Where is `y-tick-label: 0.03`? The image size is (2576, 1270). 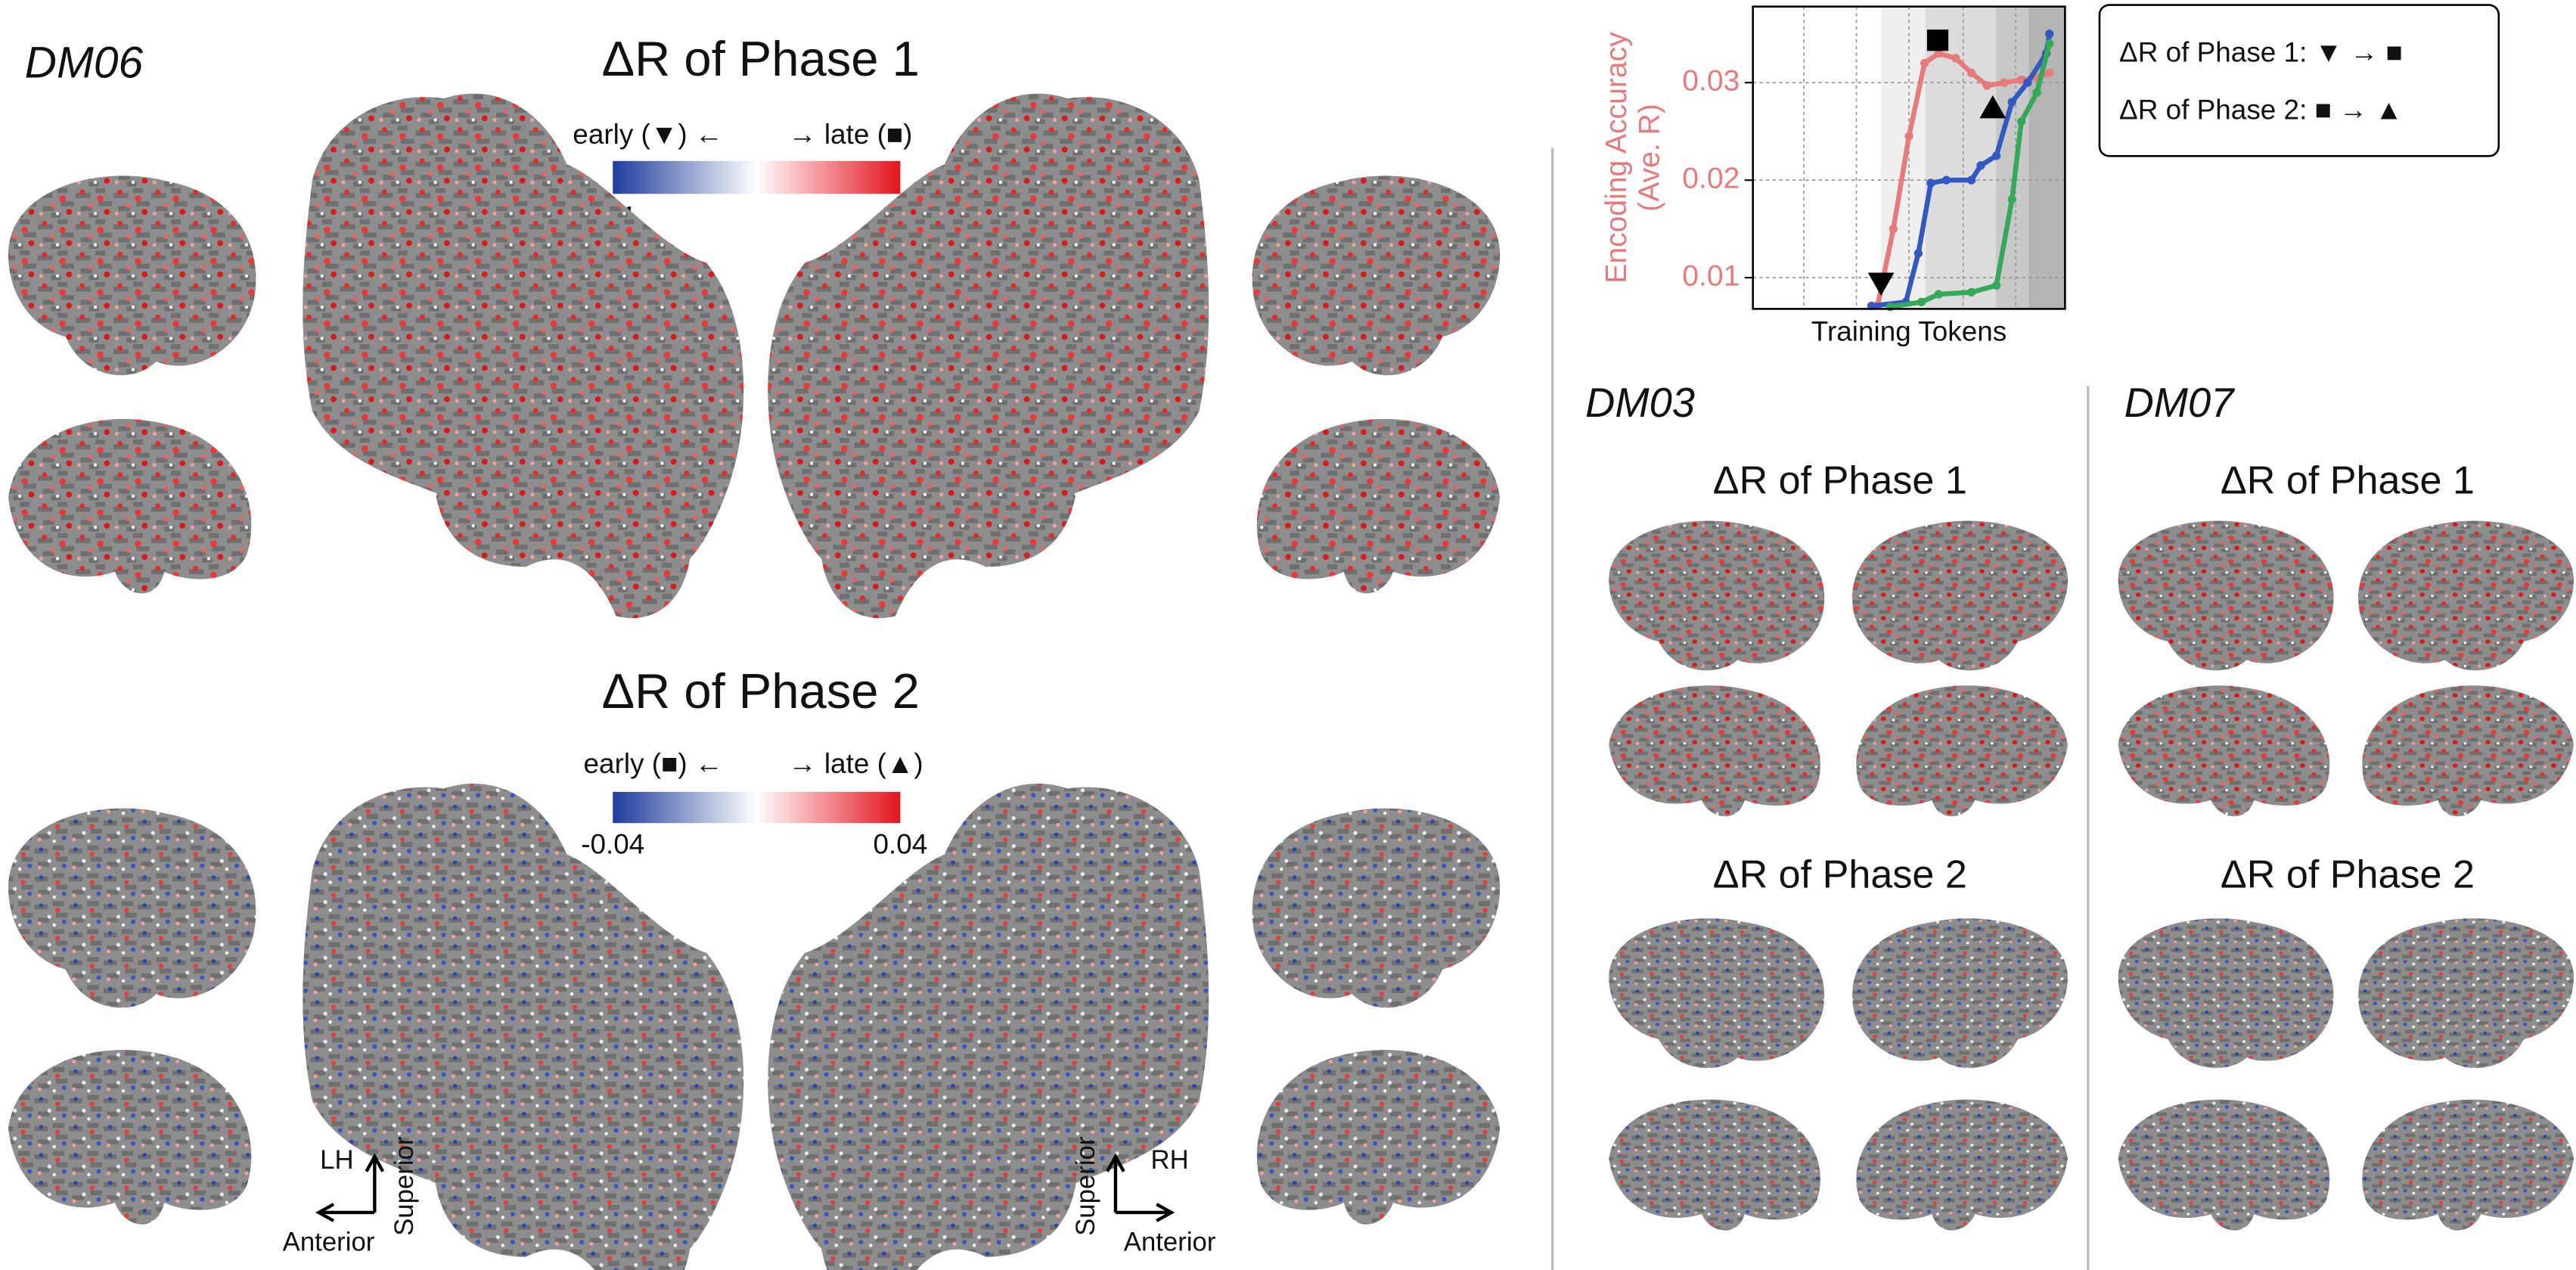
y-tick-label: 0.03 is located at coordinates (1711, 81).